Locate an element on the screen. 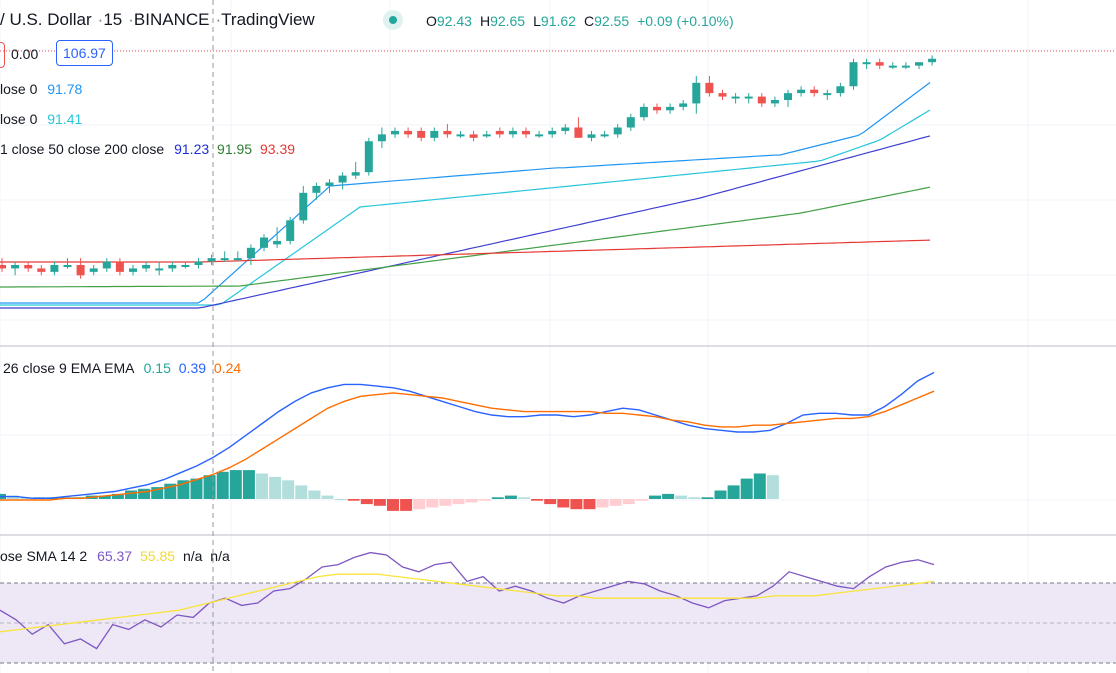 The height and width of the screenshot is (673, 1116). ema-fast-params: lose 0 is located at coordinates (19, 89).